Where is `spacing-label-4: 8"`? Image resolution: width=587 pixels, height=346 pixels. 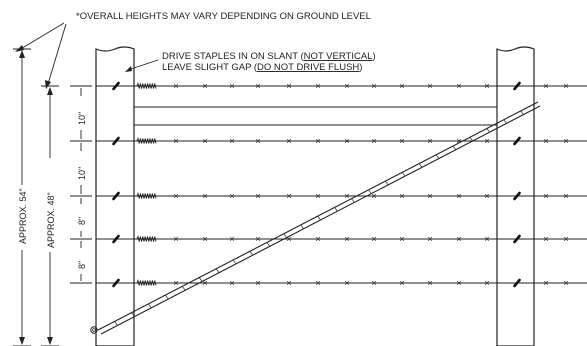
spacing-label-4: 8" is located at coordinates (82, 265).